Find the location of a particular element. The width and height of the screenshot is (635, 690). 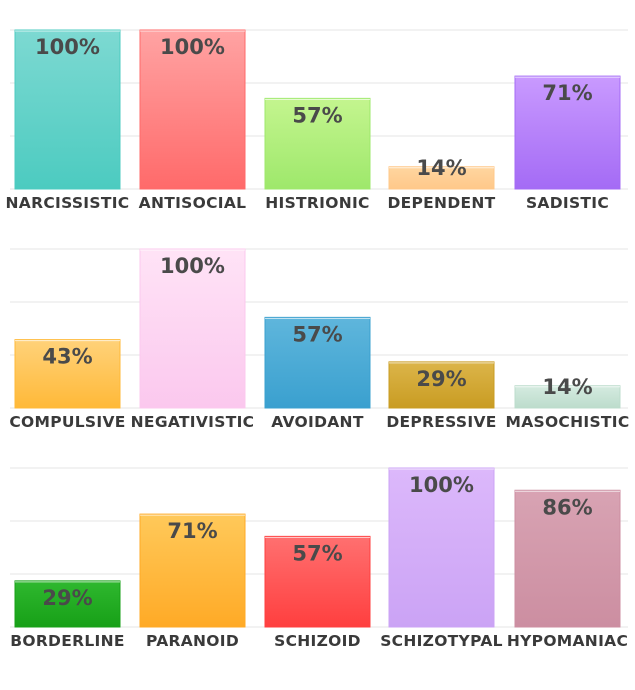

category-label-sadistic: SADISTIC is located at coordinates (567, 203).